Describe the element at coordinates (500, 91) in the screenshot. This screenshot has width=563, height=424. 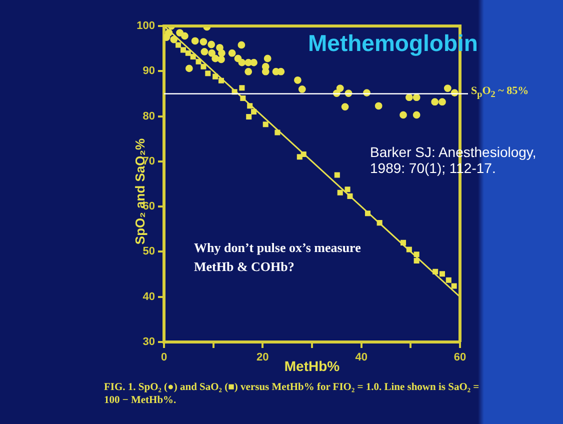
I see `ref-line-label: S$_{p}$O$_{2}$ ~ 85%` at that location.